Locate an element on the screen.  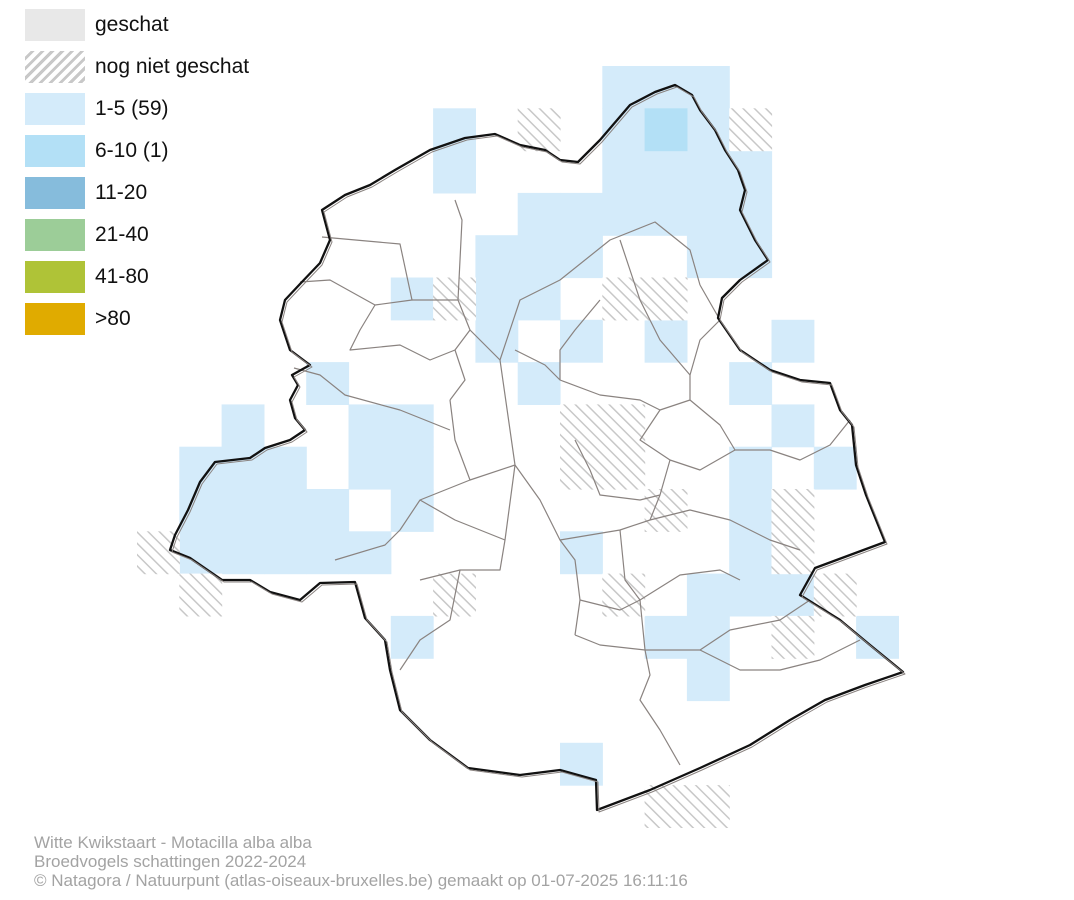
legend-item: nog niet geschat is located at coordinates (137, 67).